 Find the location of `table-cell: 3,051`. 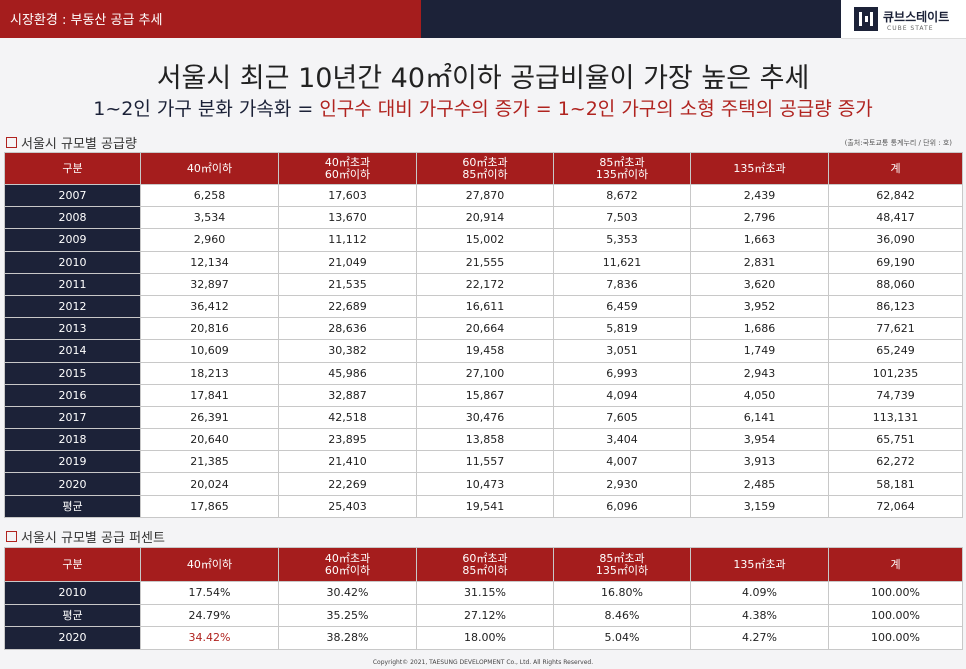

table-cell: 3,051 is located at coordinates (622, 351).